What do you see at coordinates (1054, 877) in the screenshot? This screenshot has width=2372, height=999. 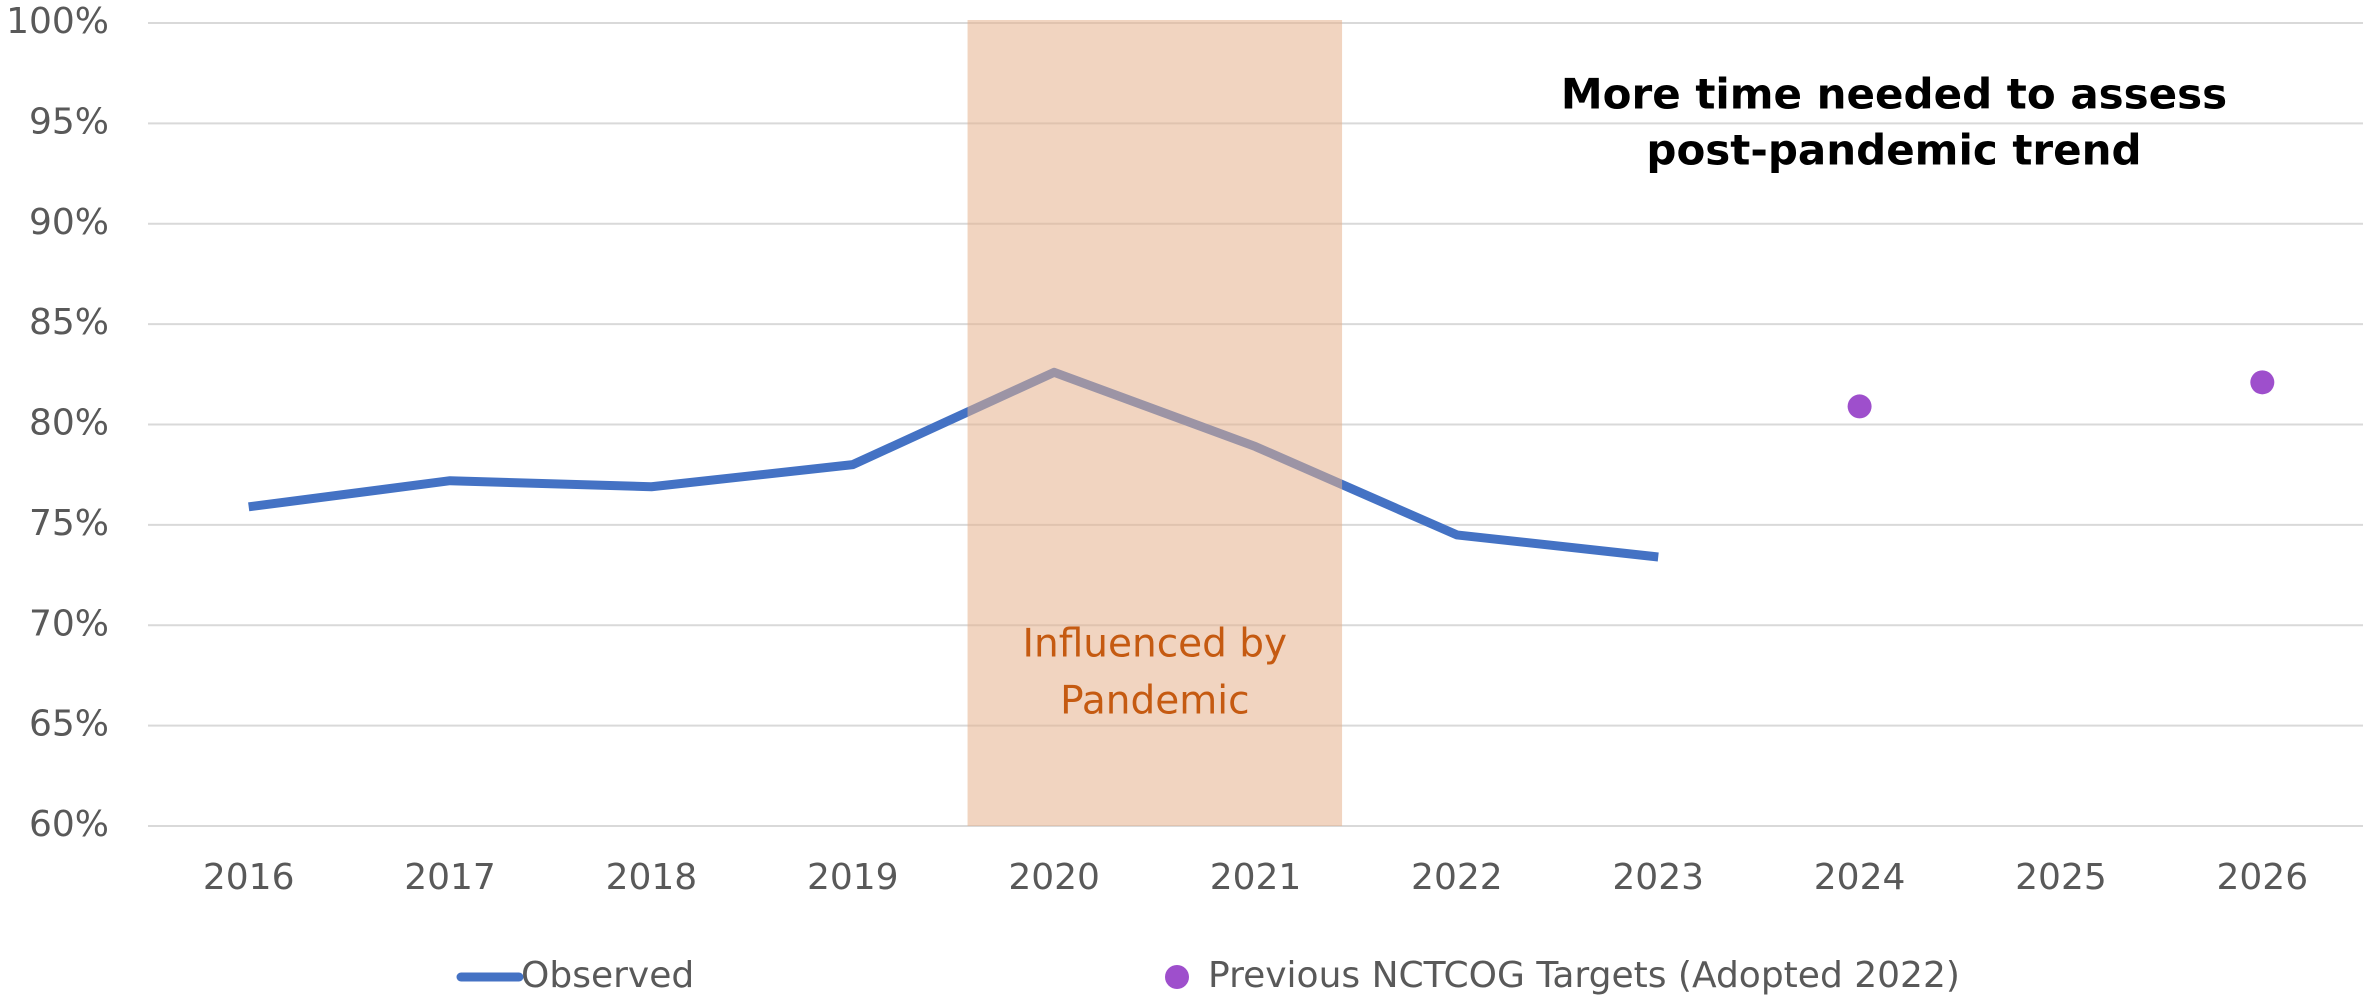 I see `x-tick-label: 2020` at bounding box center [1054, 877].